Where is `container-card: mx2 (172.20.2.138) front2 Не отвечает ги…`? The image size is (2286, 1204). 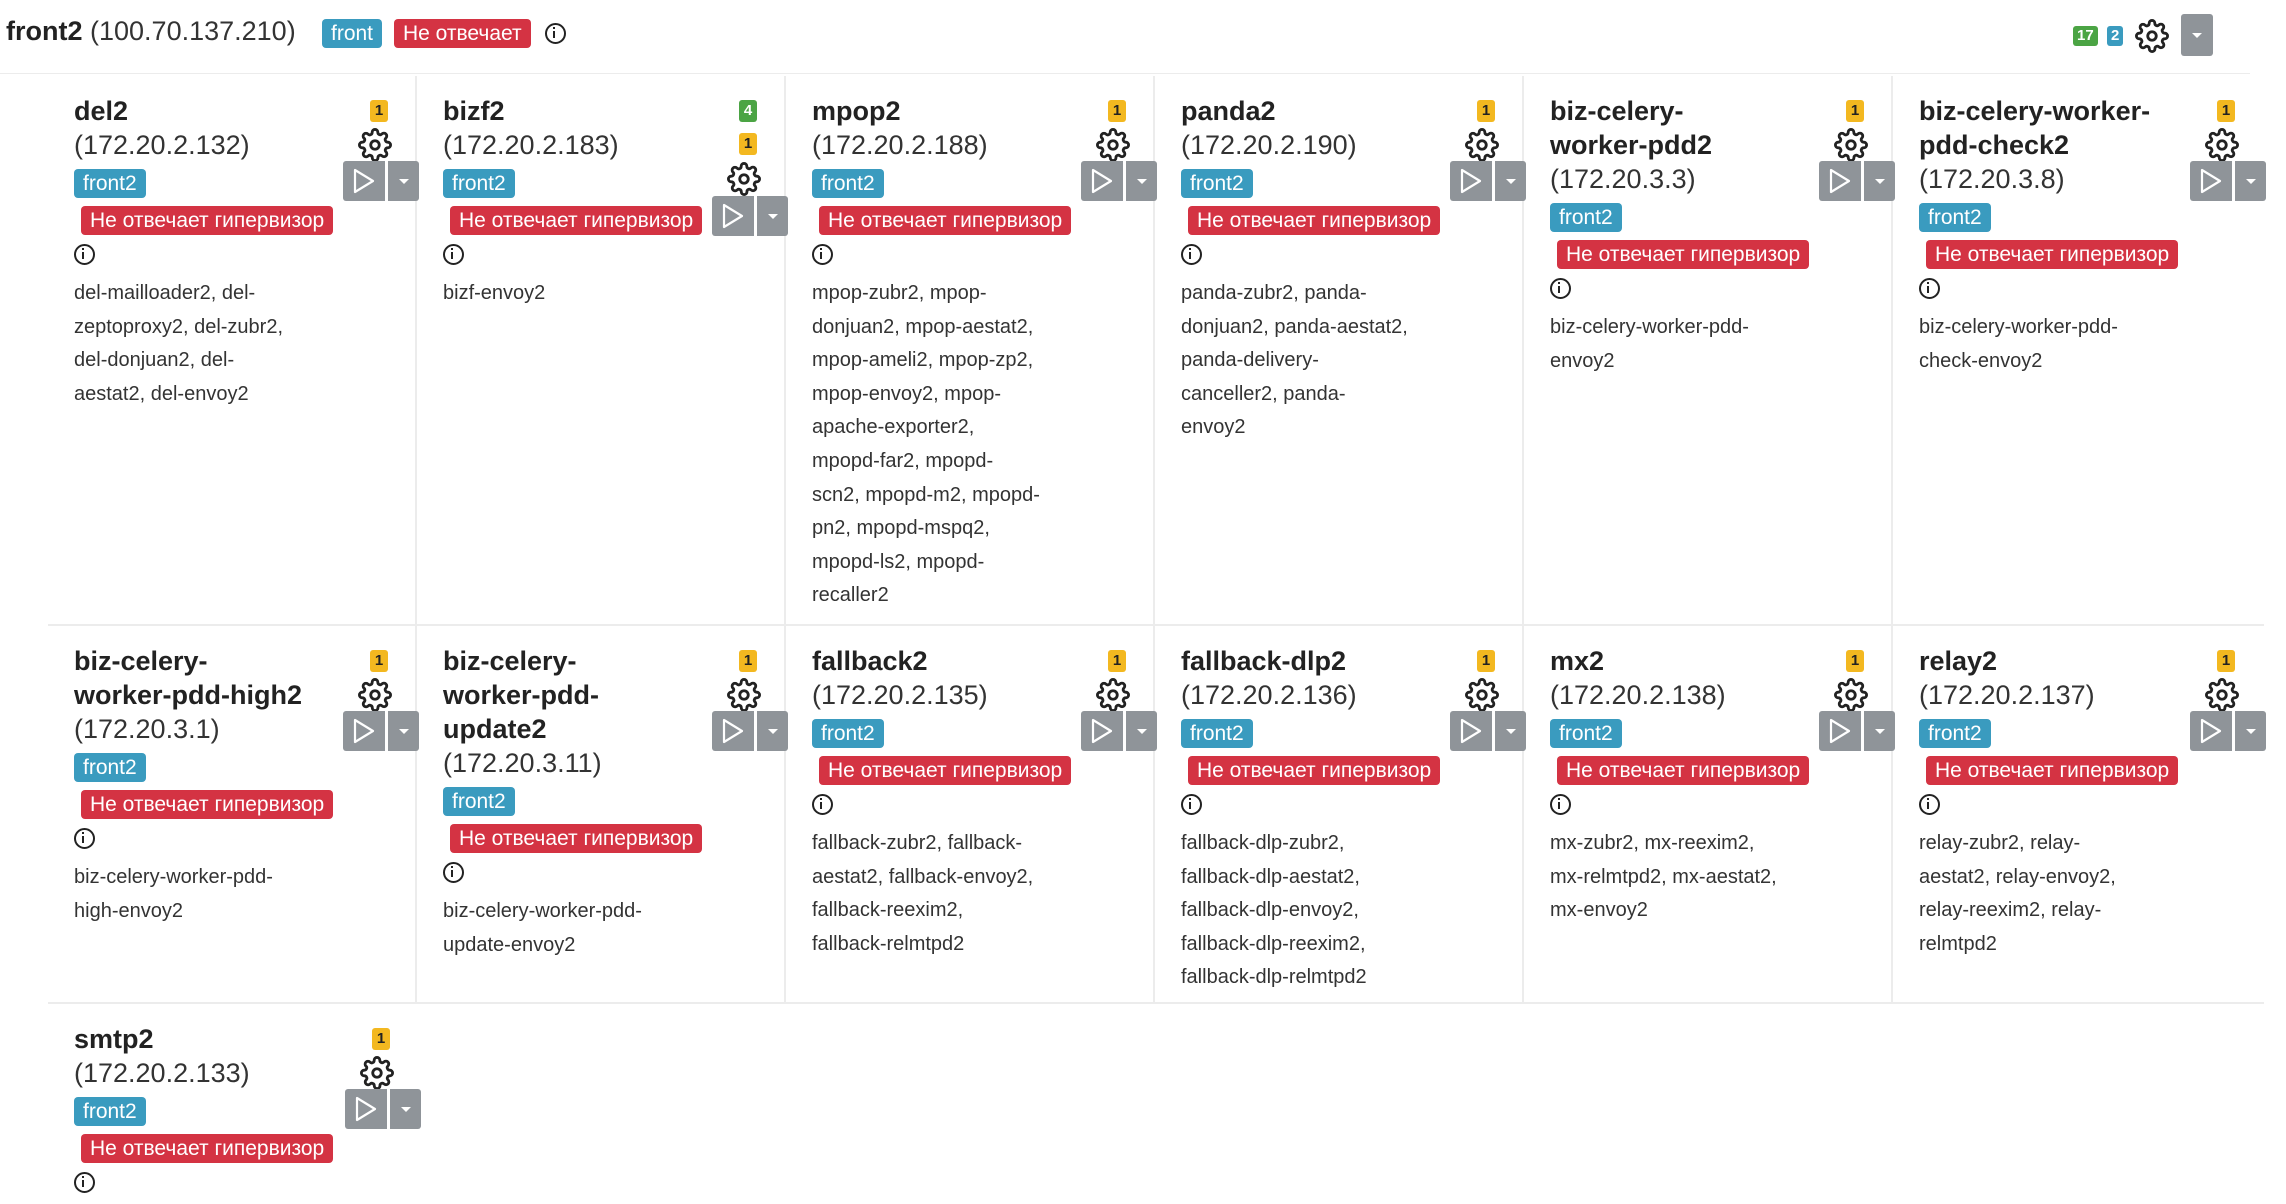
container-card: mx2 (172.20.2.138) front2 Не отвечает ги… is located at coordinates (1709, 814).